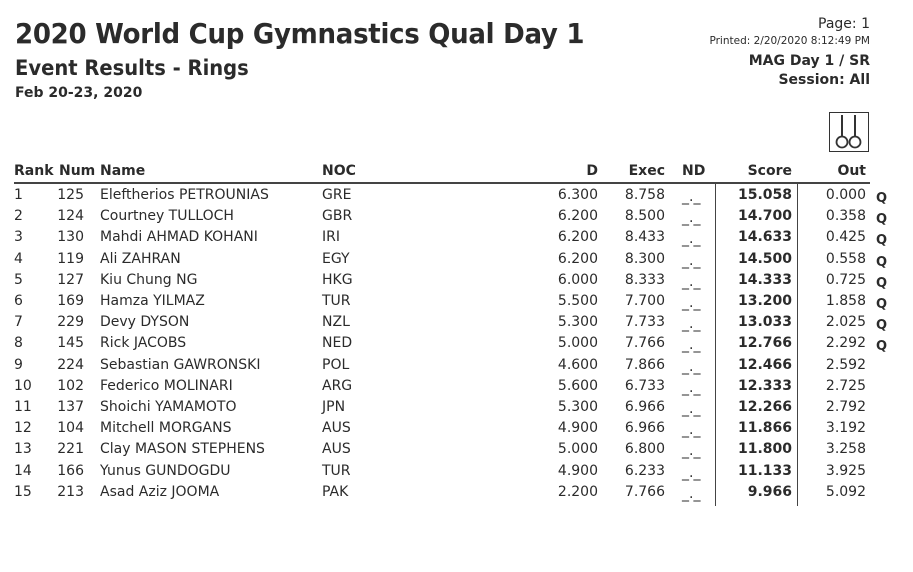 The width and height of the screenshot is (913, 572). What do you see at coordinates (18, 237) in the screenshot?
I see `cell-rank: 3` at bounding box center [18, 237].